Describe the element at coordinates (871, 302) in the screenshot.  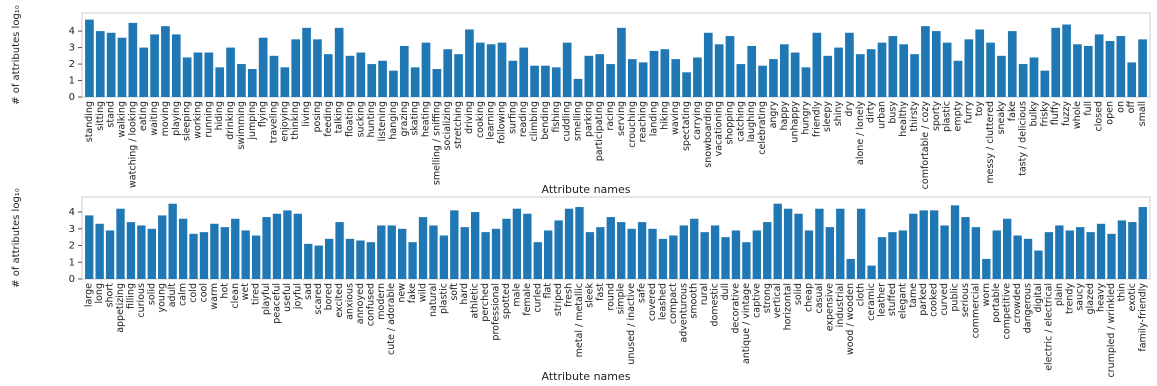
I see `x-tick-label: ceramic` at that location.